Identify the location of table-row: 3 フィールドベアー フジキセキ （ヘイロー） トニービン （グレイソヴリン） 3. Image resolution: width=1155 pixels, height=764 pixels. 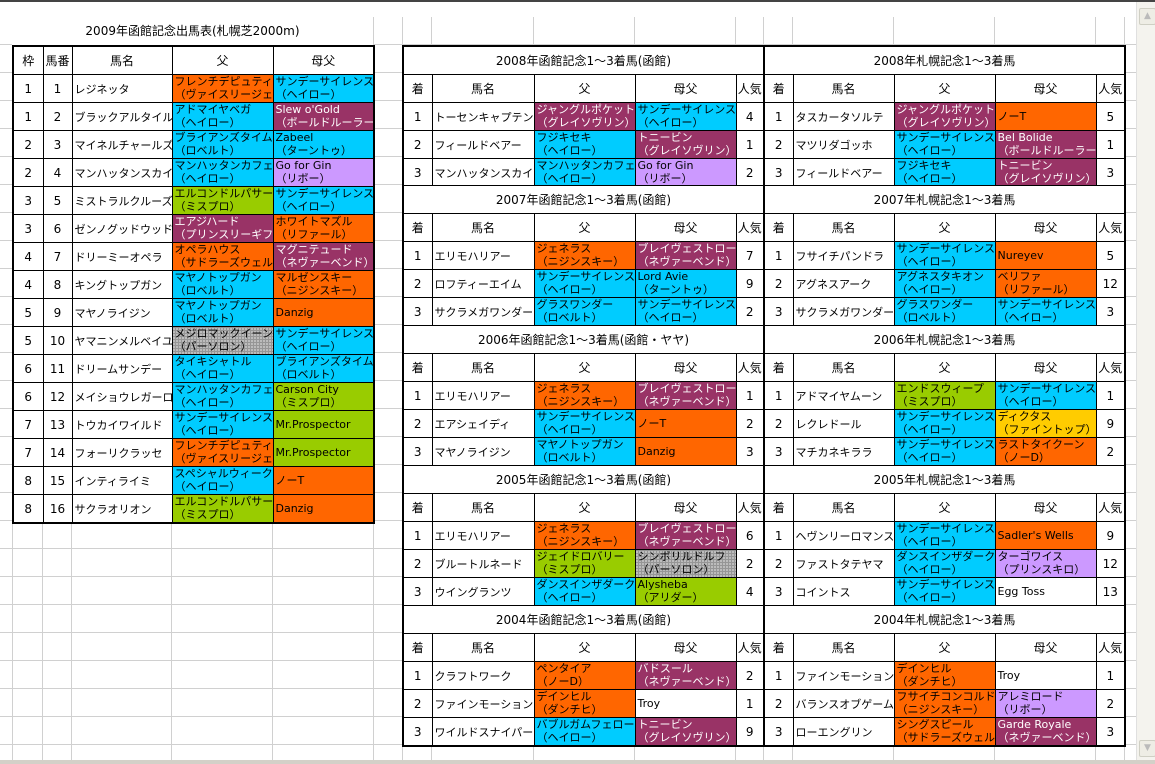
(944, 172).